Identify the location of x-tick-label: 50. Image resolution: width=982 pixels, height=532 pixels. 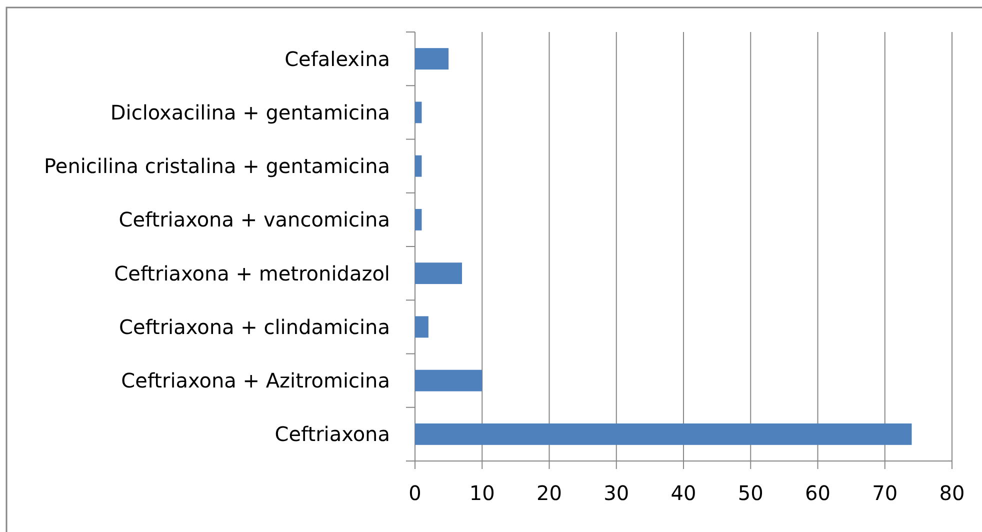
(751, 493).